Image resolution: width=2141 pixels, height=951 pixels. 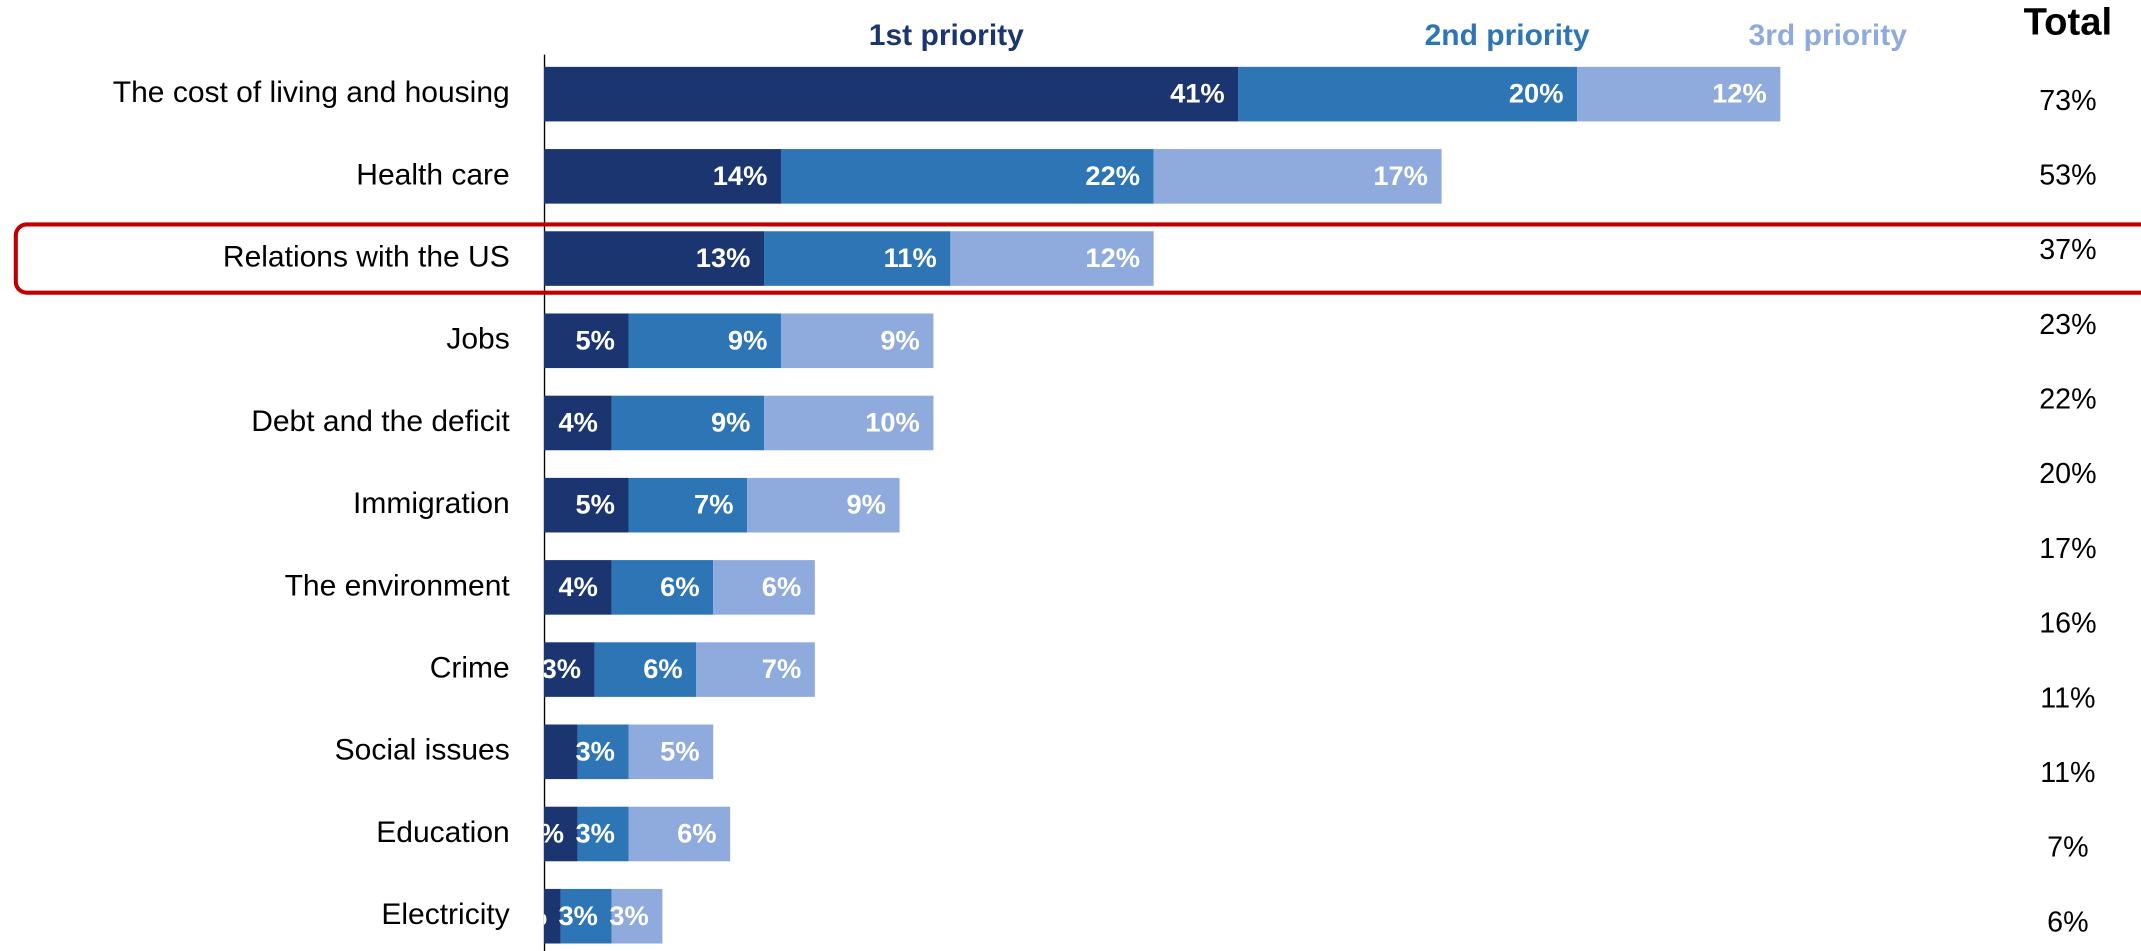 I want to click on totals-title: Total, so click(x=2068, y=22).